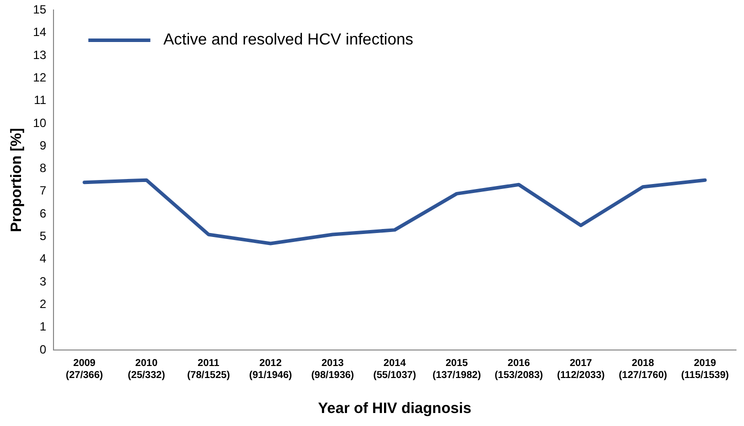 The height and width of the screenshot is (426, 744). I want to click on y-tick-label: 11, so click(40, 100).